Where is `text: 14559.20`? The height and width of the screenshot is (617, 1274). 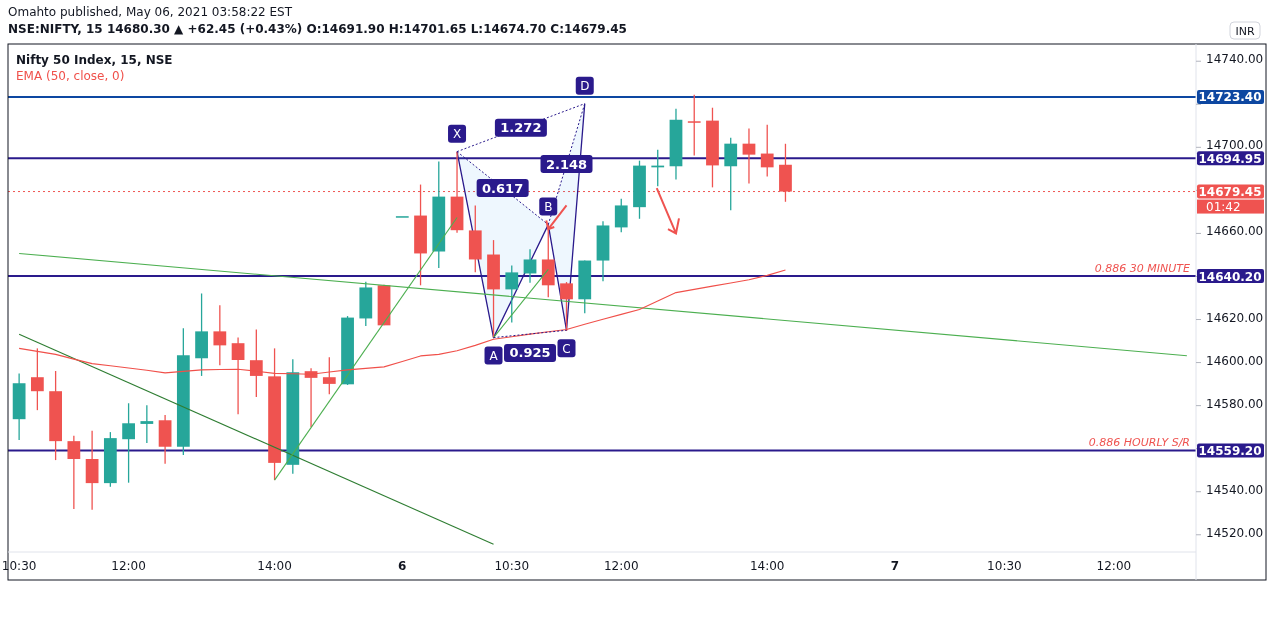 text: 14559.20 is located at coordinates (1230, 450).